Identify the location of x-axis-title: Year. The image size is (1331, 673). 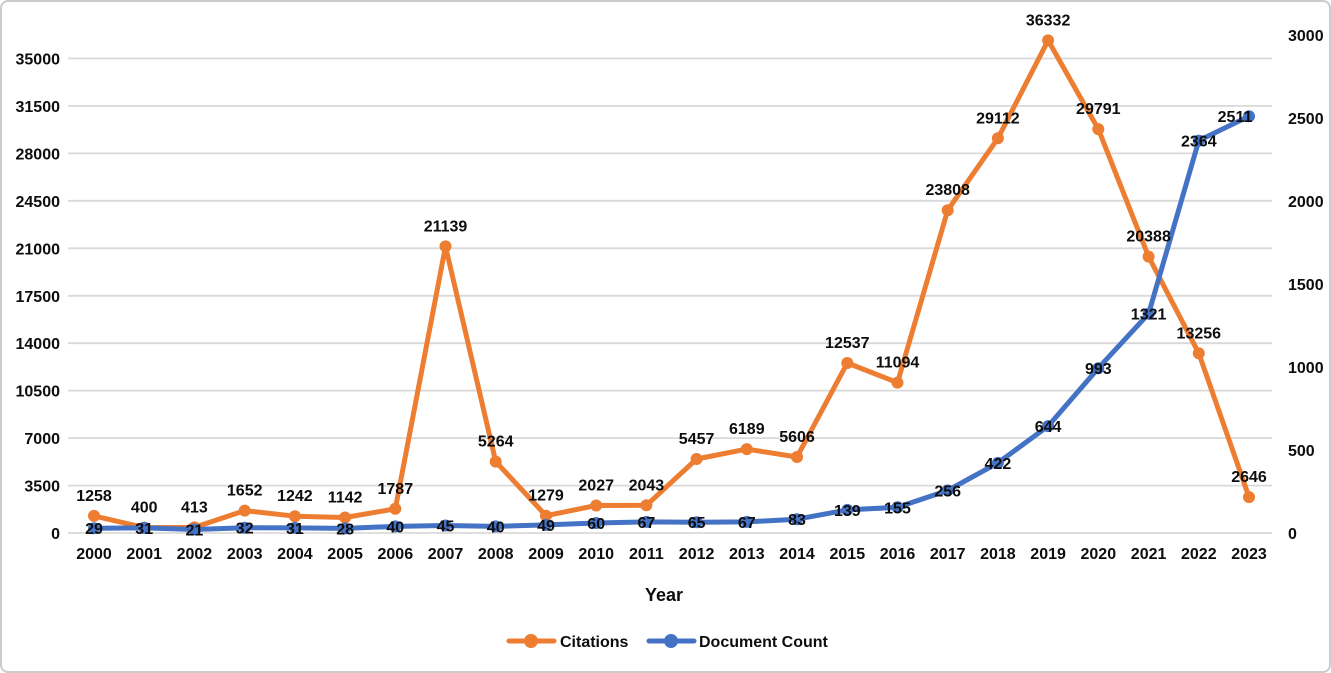
(664, 595).